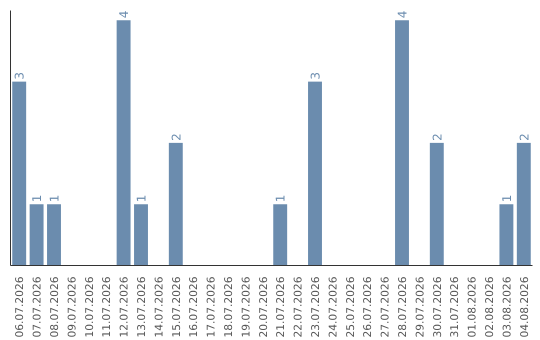  Describe the element at coordinates (193, 307) in the screenshot. I see `x-tick-label: 16.07.2026` at that location.